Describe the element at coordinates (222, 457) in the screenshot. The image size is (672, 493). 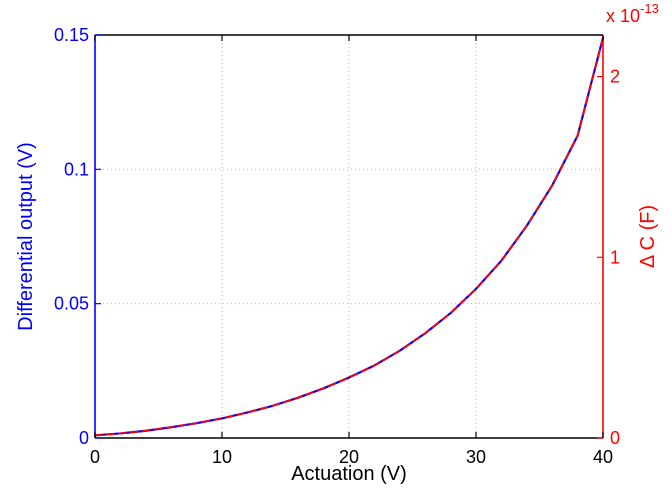
I see `x-tick-label: 10` at that location.